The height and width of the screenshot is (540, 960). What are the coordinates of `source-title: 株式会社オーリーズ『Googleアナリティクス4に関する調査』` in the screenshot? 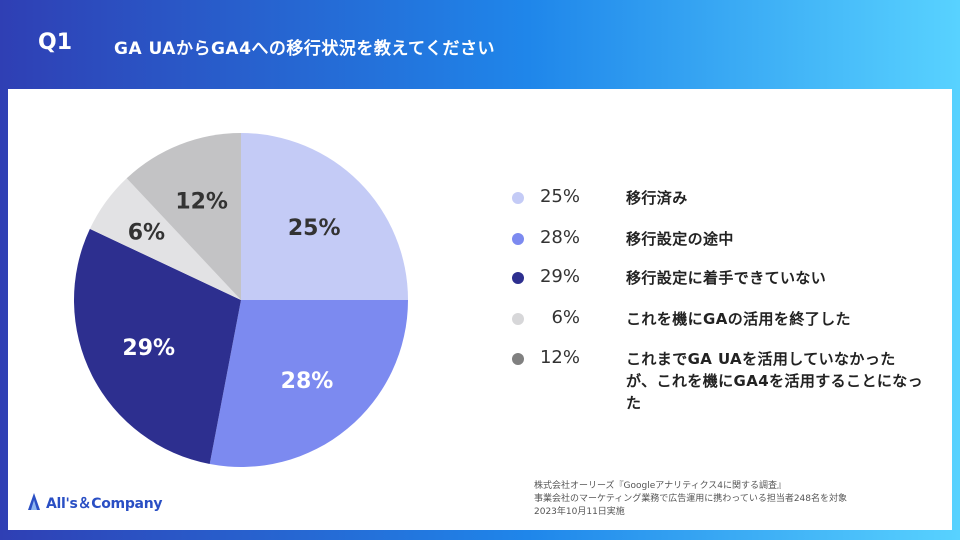 It's located at (660, 486).